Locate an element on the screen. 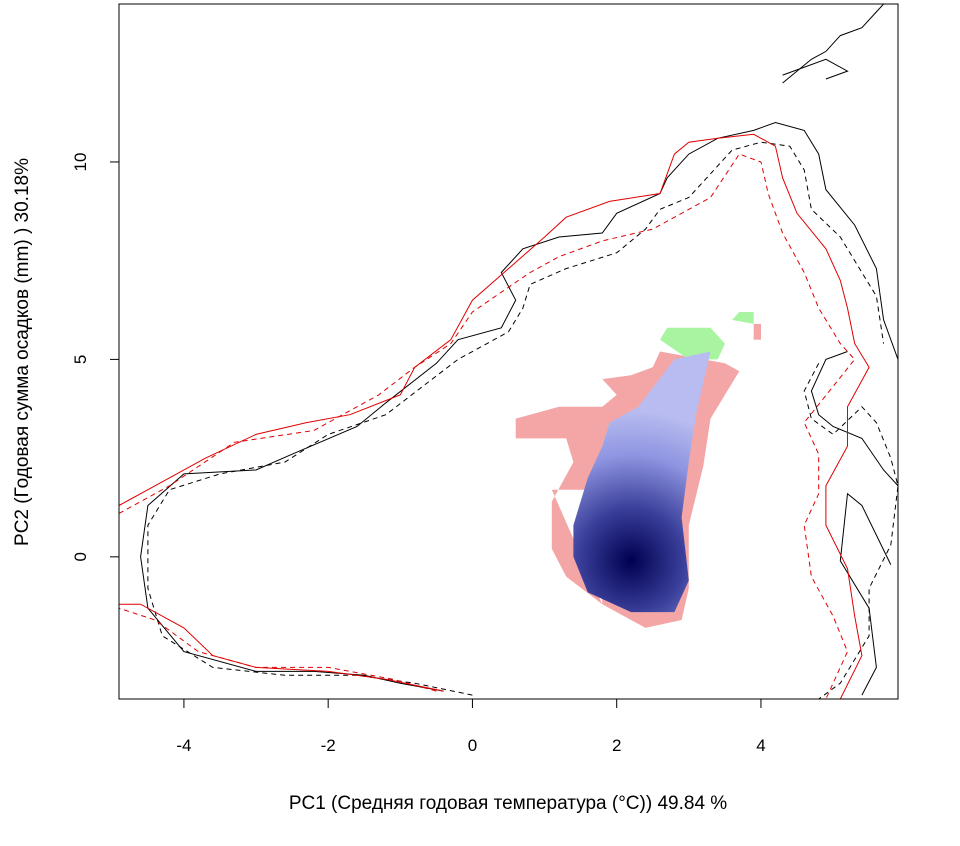  y-axis-title: PC2 (Годовая сумма осадков (mm) ) 30.18% is located at coordinates (22, 352).